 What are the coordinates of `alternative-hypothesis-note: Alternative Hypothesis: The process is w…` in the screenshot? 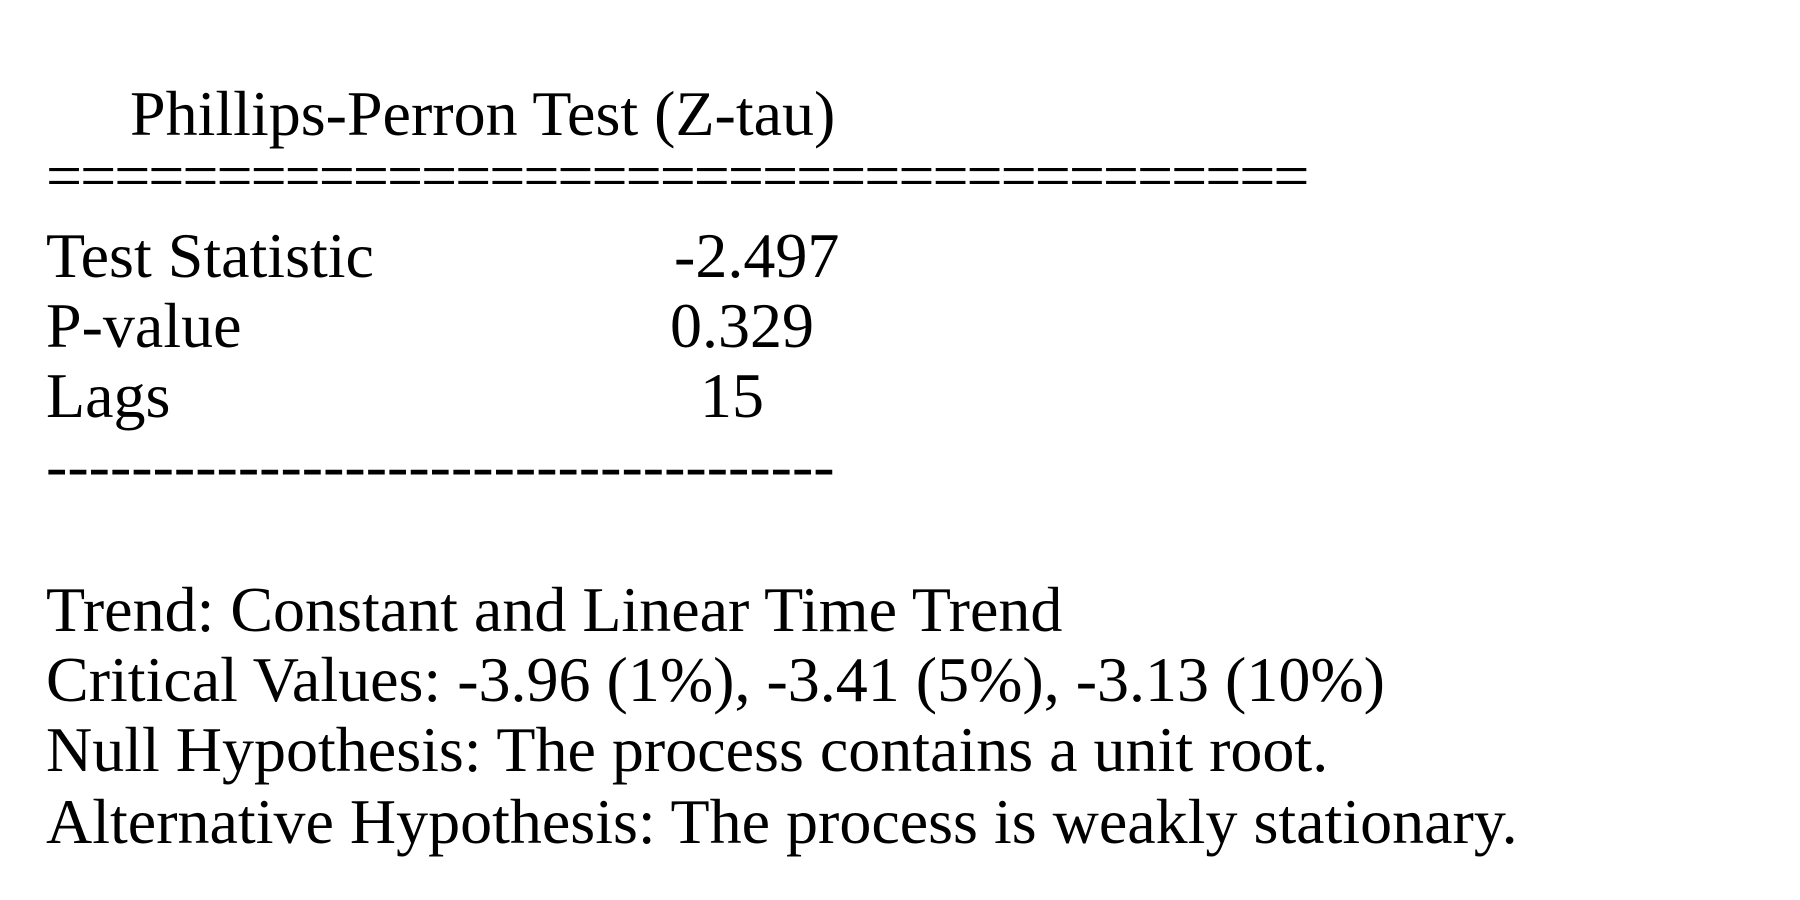 It's located at (782, 822).